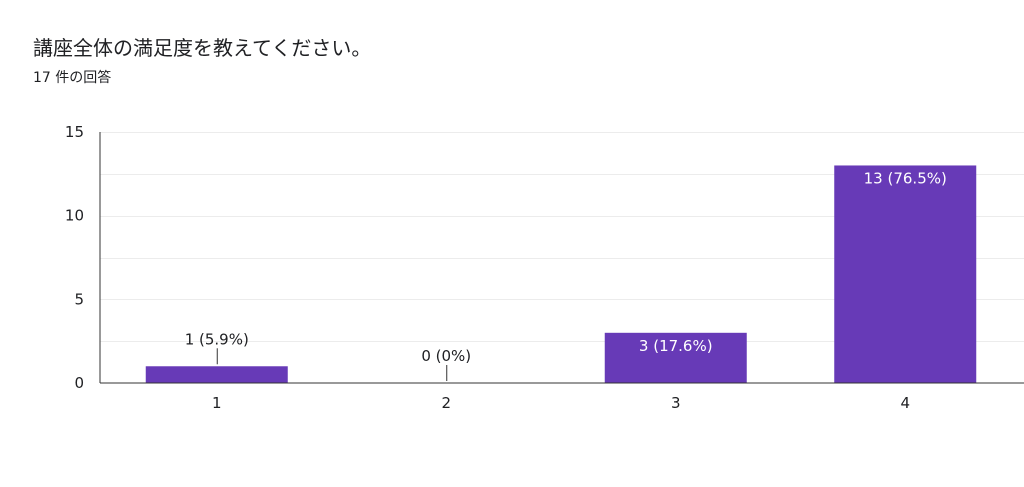 This screenshot has height=487, width=1024. I want to click on x-tick-labels: 1 2 3 4, so click(561, 403).